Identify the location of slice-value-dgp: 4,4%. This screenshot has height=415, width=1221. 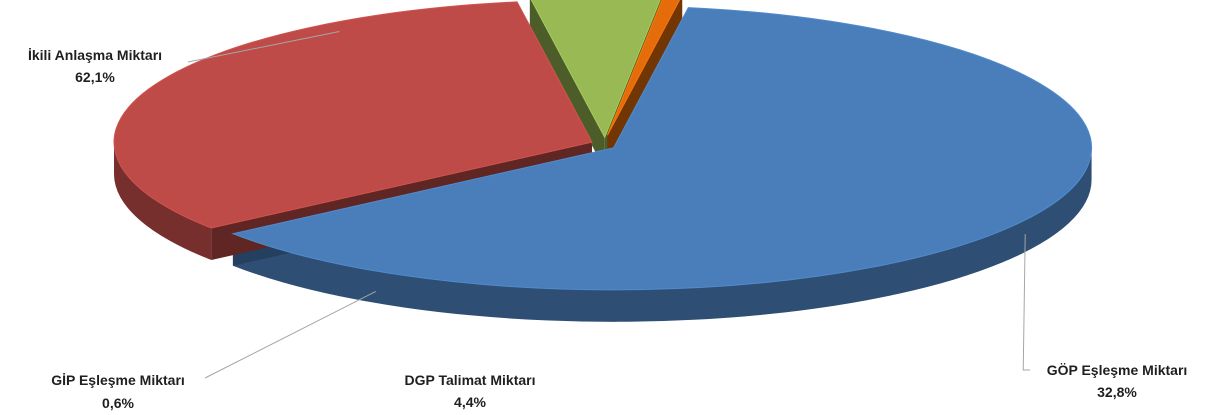
(470, 402).